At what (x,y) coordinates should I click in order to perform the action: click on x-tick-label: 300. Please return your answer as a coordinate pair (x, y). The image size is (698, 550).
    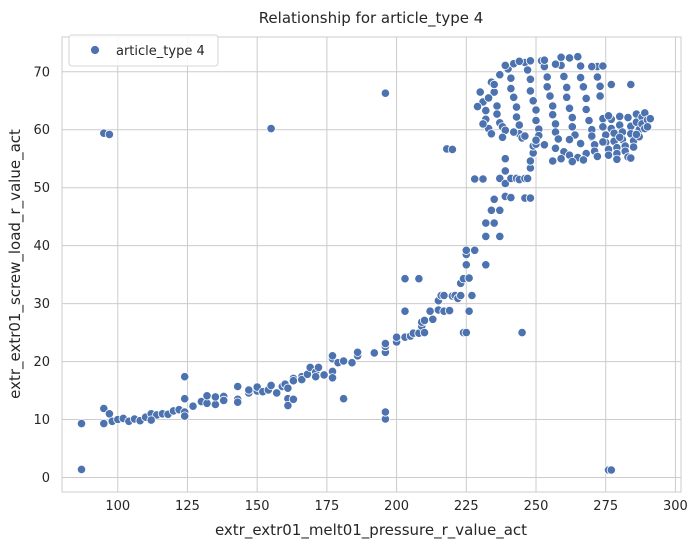
    Looking at the image, I should click on (675, 506).